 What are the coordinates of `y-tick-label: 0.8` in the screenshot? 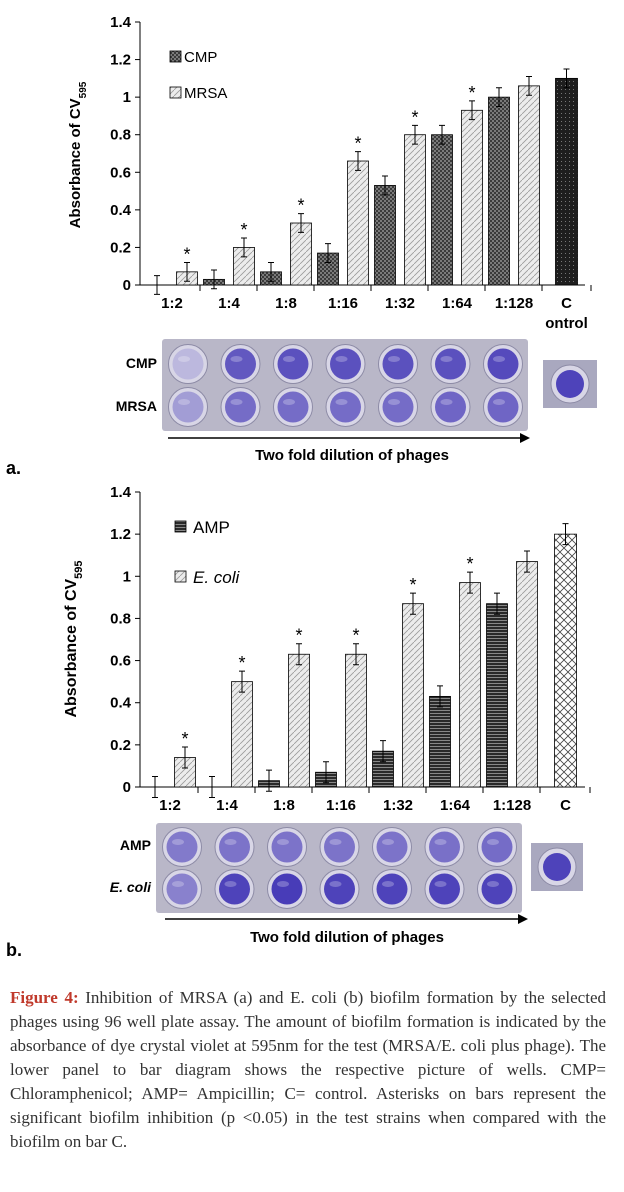 It's located at (120, 618).